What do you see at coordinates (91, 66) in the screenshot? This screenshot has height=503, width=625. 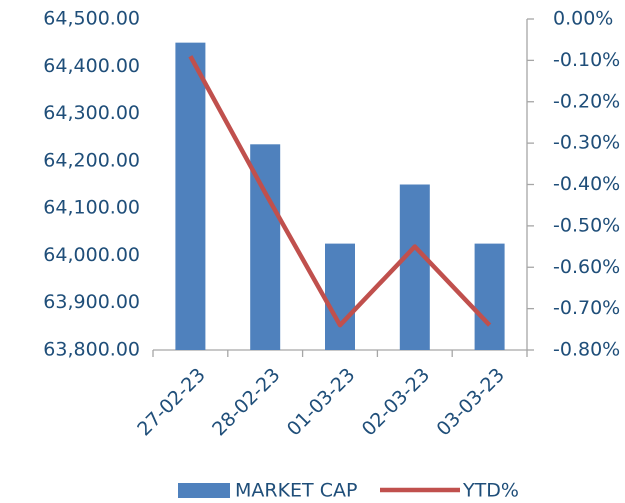 I see `y-tick-label: 64,400.00` at bounding box center [91, 66].